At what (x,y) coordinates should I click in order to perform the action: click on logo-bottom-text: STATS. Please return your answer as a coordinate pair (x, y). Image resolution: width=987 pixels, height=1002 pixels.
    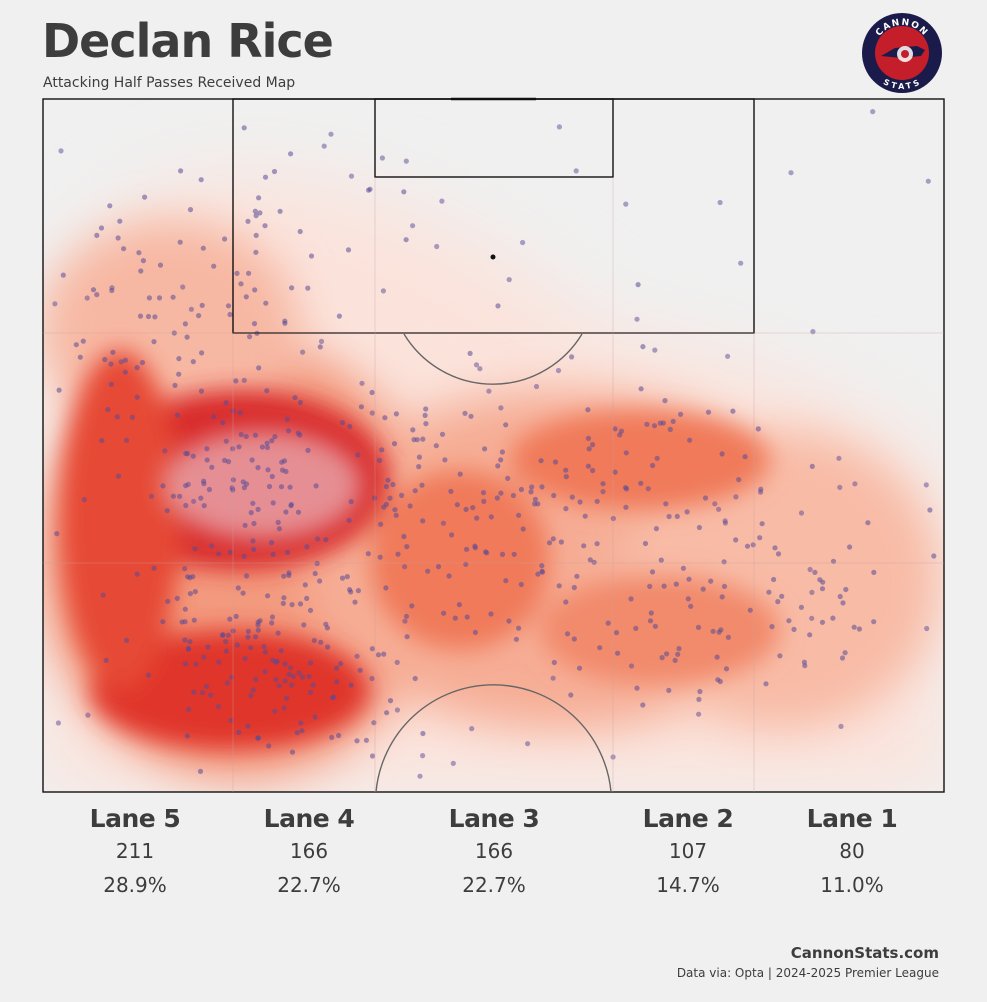
    Looking at the image, I should click on (901, 84).